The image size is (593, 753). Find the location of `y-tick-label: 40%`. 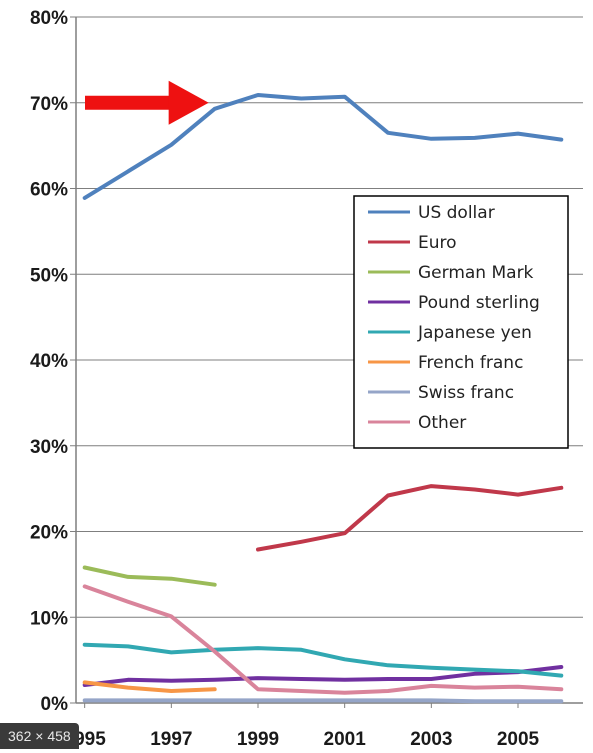

y-tick-label: 40% is located at coordinates (49, 361).